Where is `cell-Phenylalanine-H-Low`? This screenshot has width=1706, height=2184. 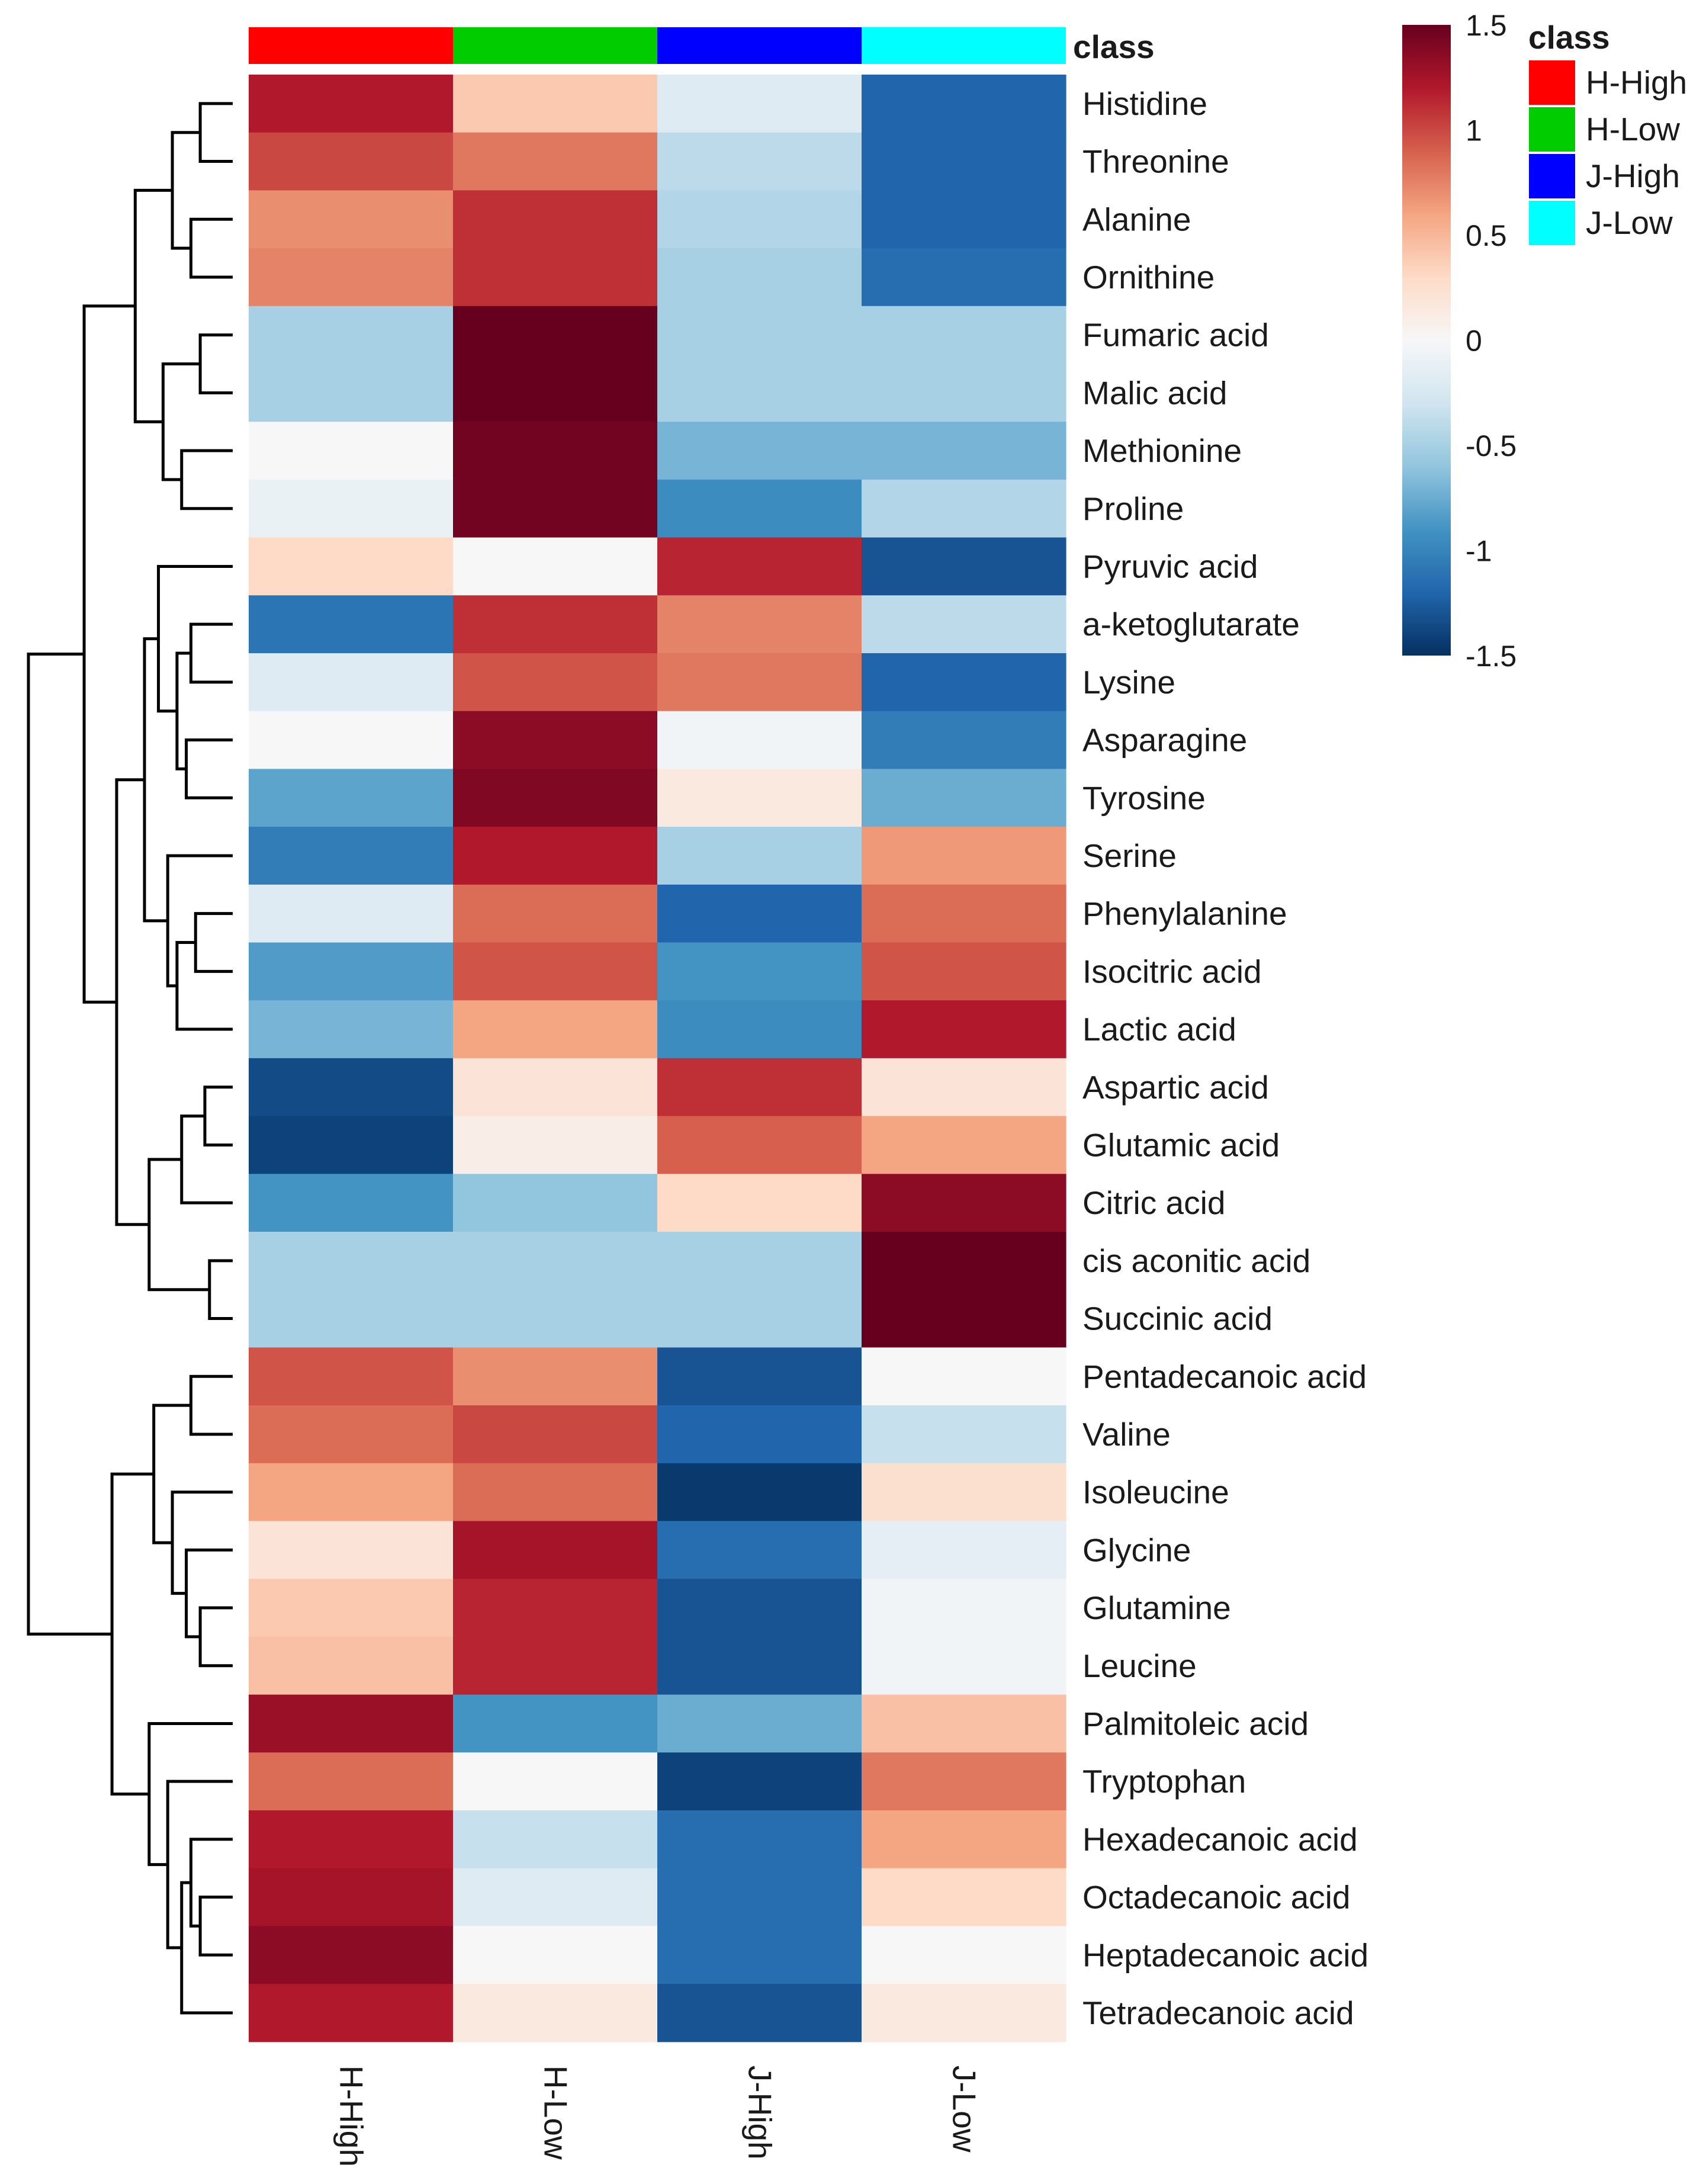 cell-Phenylalanine-H-Low is located at coordinates (555, 913).